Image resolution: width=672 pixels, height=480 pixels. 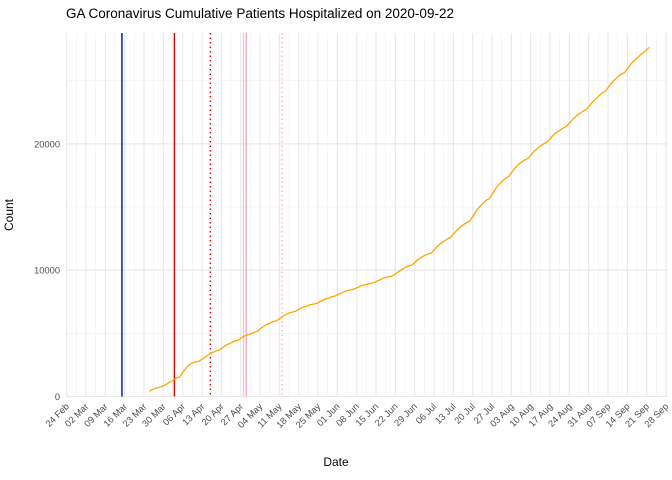 What do you see at coordinates (47, 271) in the screenshot?
I see `y-tick-label: 10000` at bounding box center [47, 271].